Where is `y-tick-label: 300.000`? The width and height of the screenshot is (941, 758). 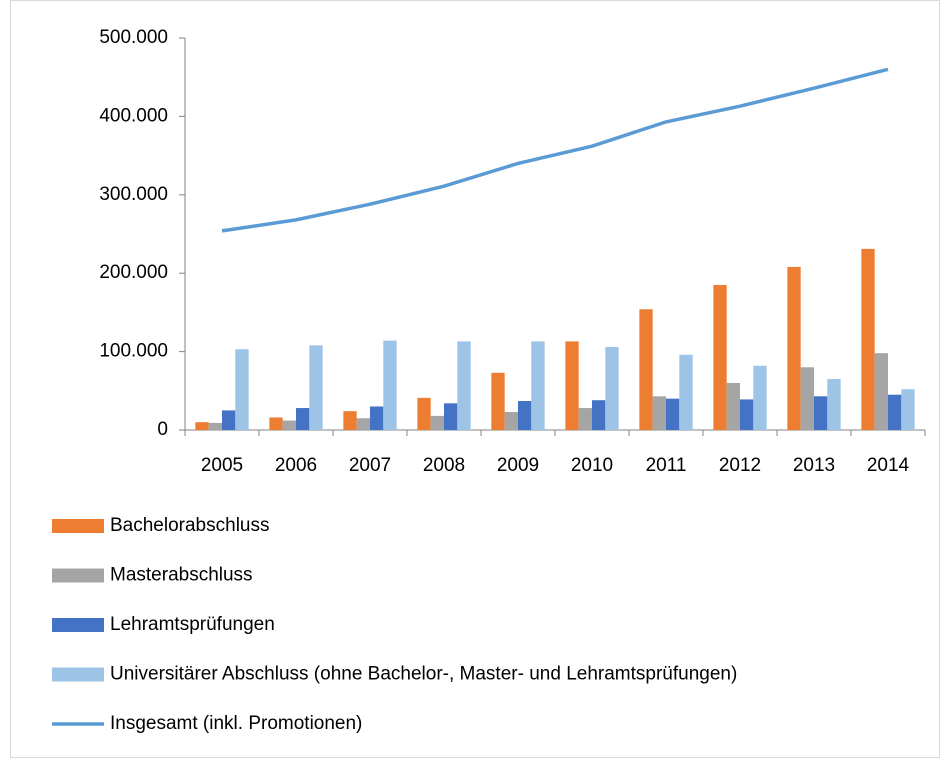
y-tick-label: 300.000 is located at coordinates (133, 194).